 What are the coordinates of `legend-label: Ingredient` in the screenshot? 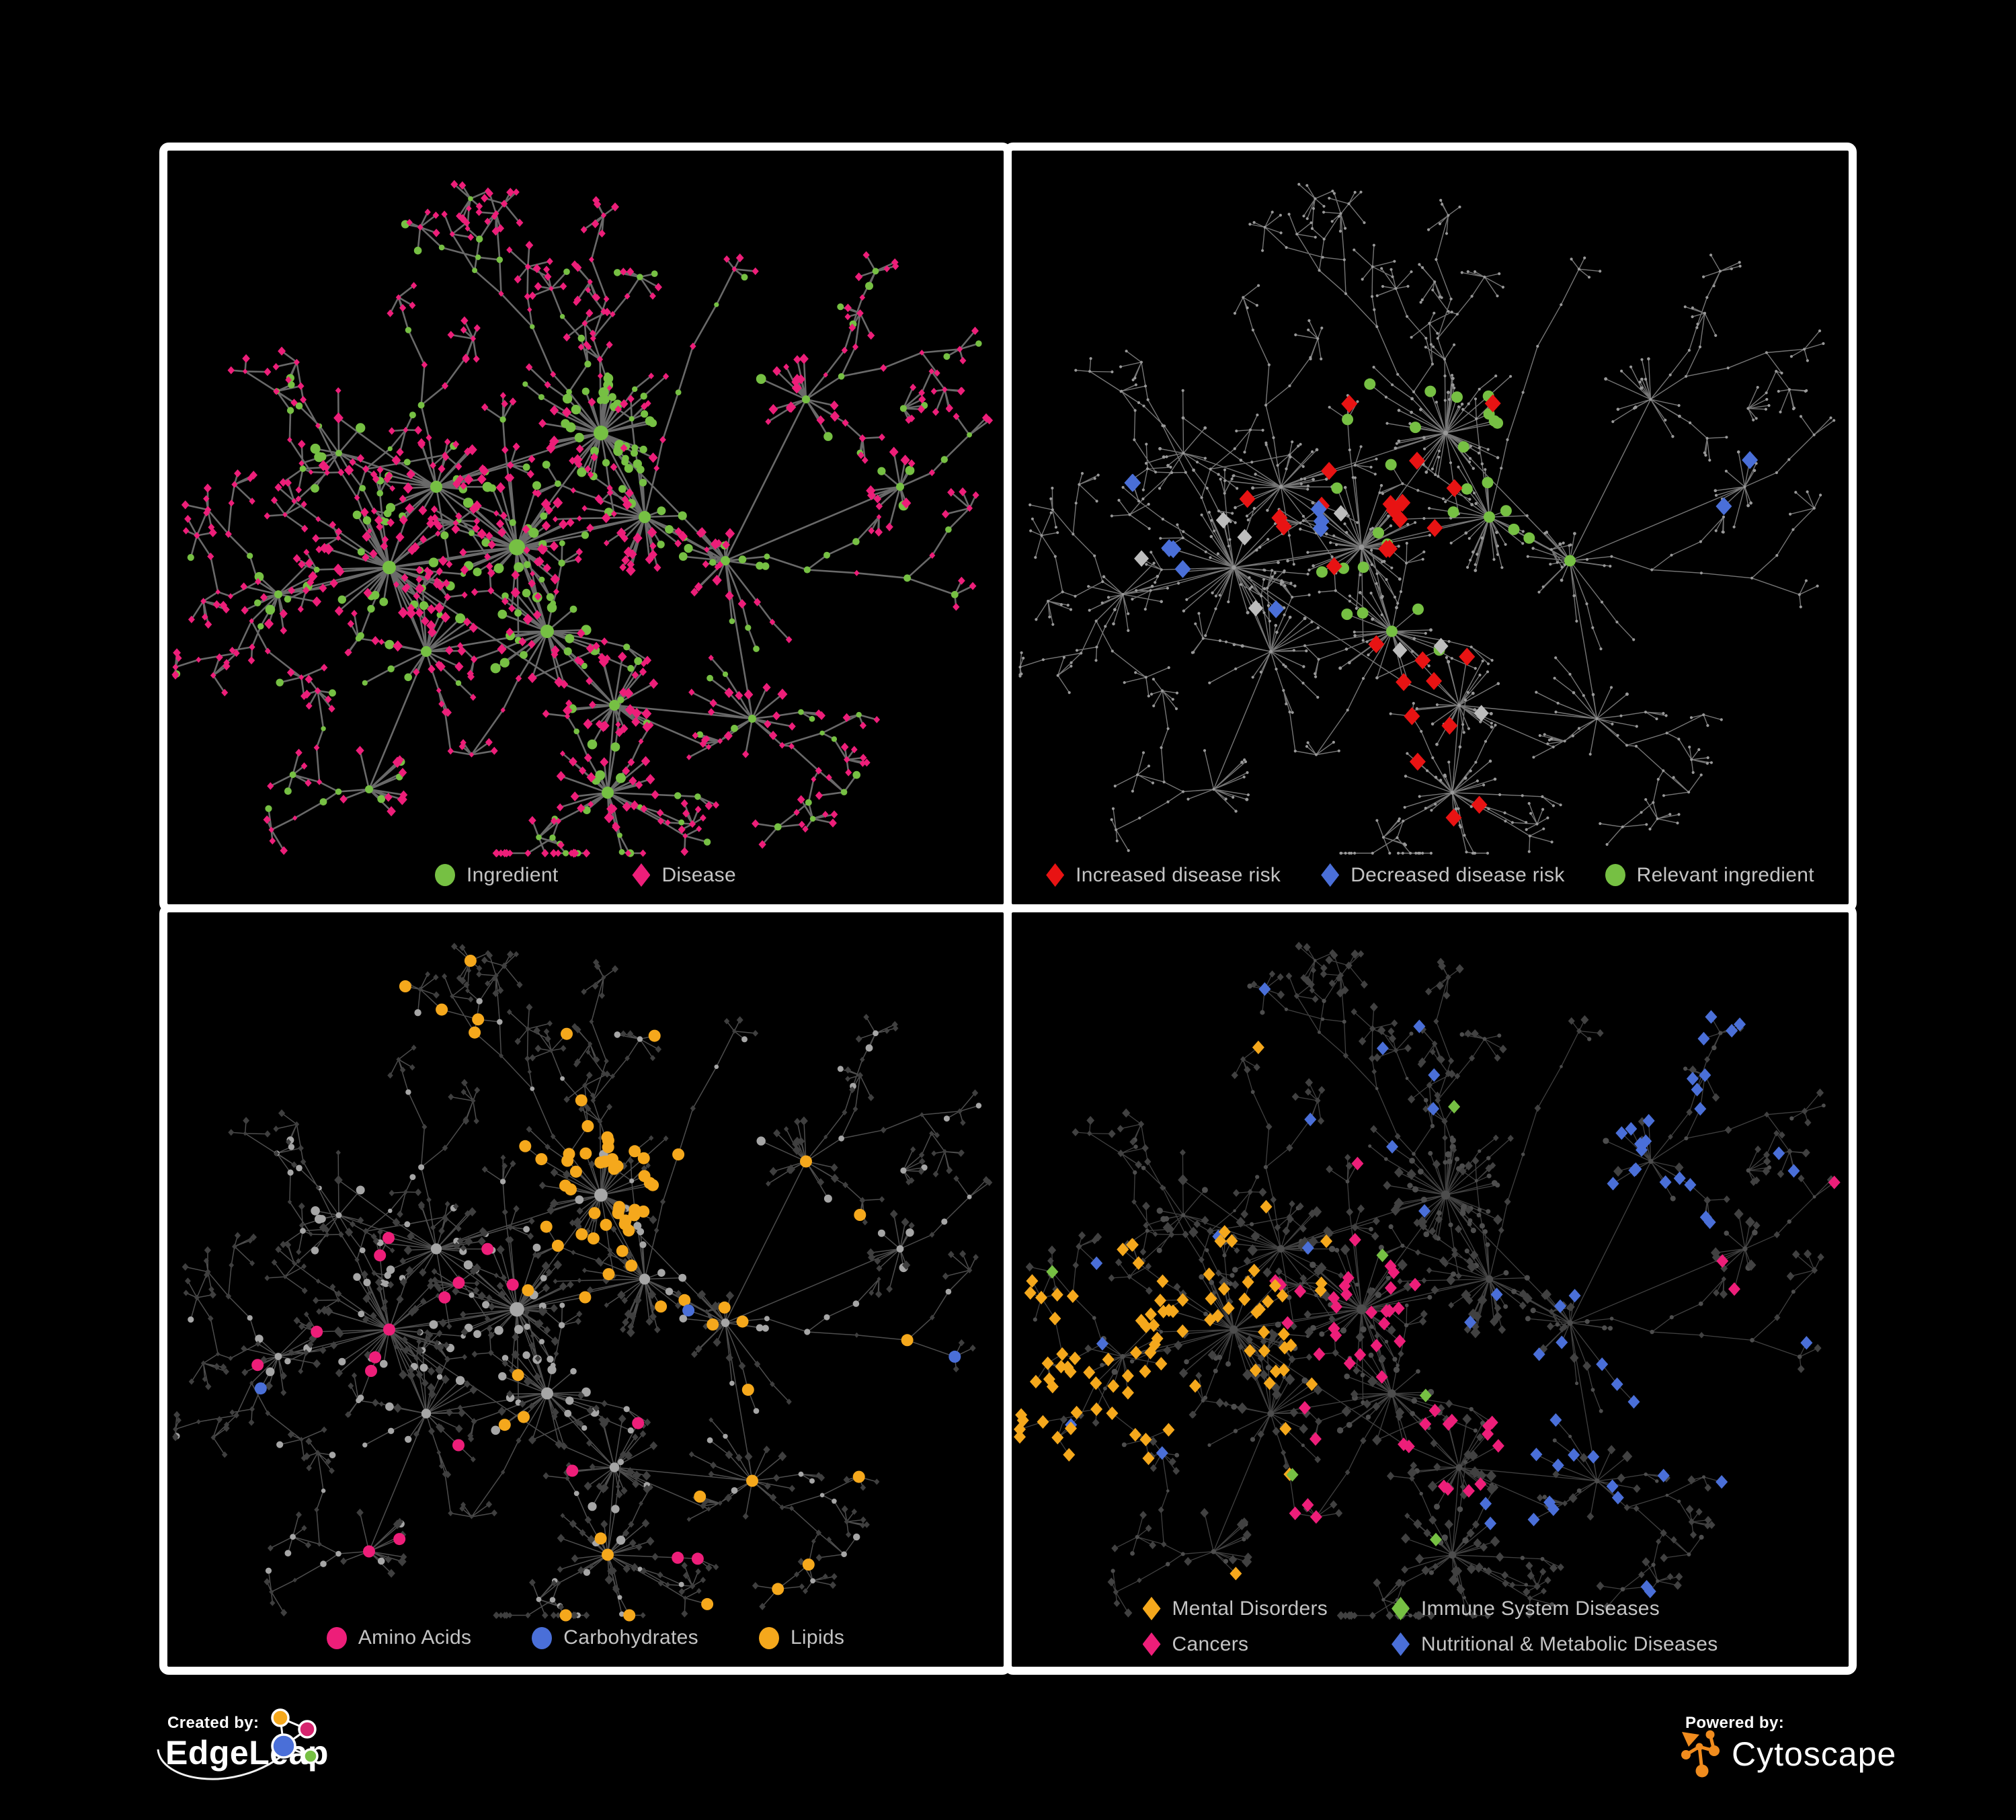 It's located at (513, 874).